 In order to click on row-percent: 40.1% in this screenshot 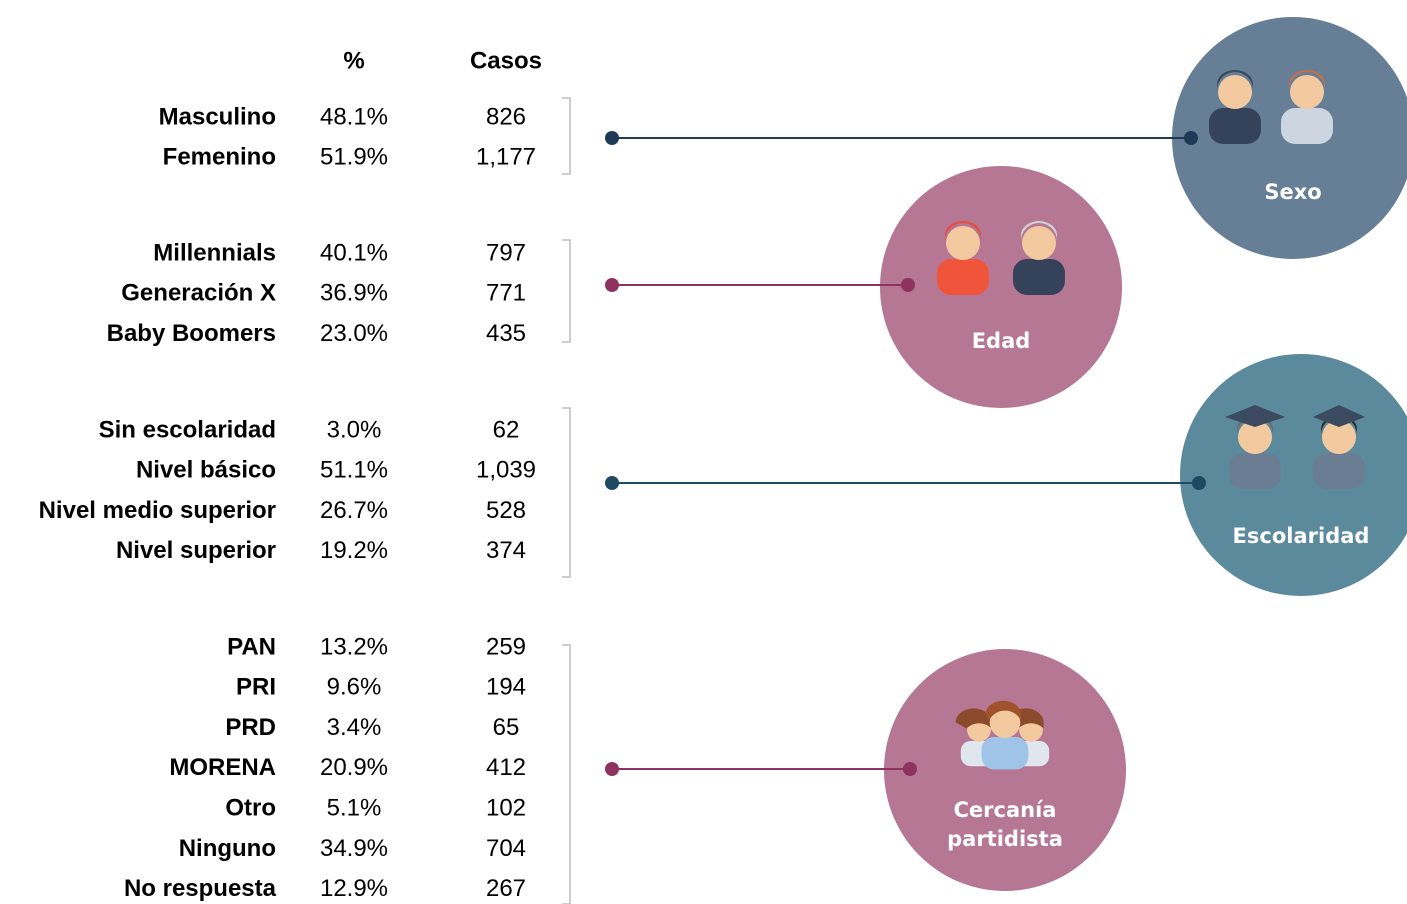, I will do `click(354, 252)`.